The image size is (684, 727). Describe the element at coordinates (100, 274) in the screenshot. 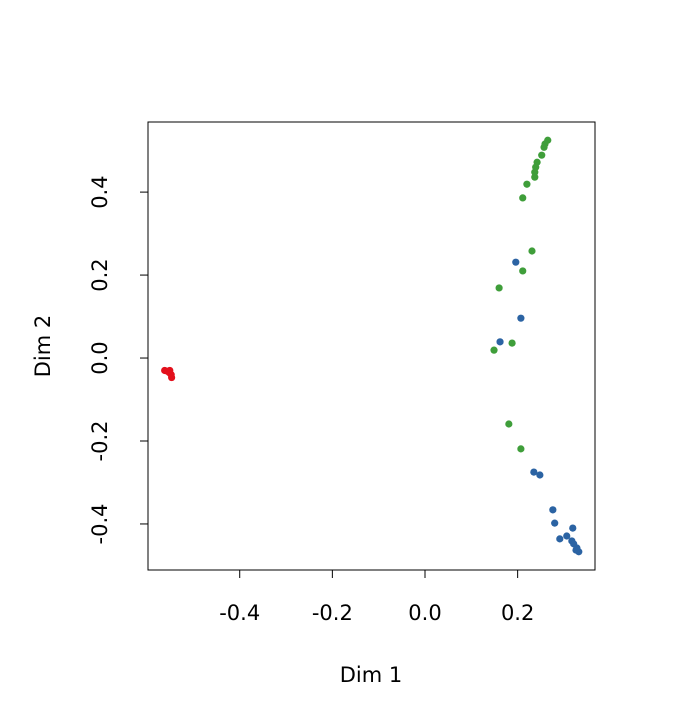

I see `y-tick-label: 0.2` at that location.